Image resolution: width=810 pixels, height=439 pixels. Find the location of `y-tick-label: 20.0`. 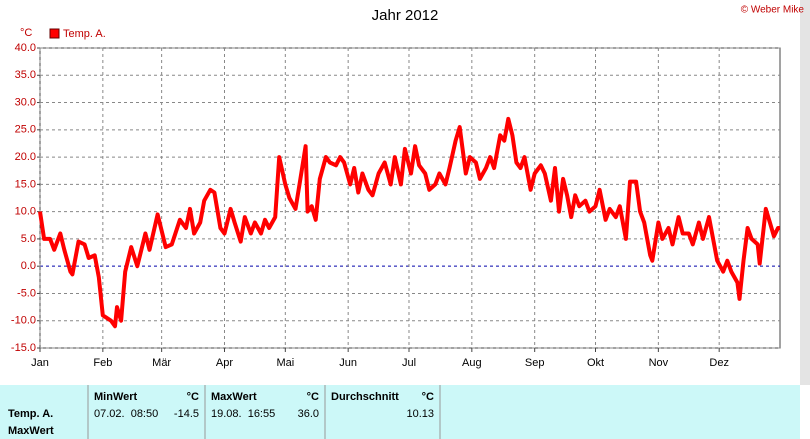

y-tick-label: 20.0 is located at coordinates (25, 157).